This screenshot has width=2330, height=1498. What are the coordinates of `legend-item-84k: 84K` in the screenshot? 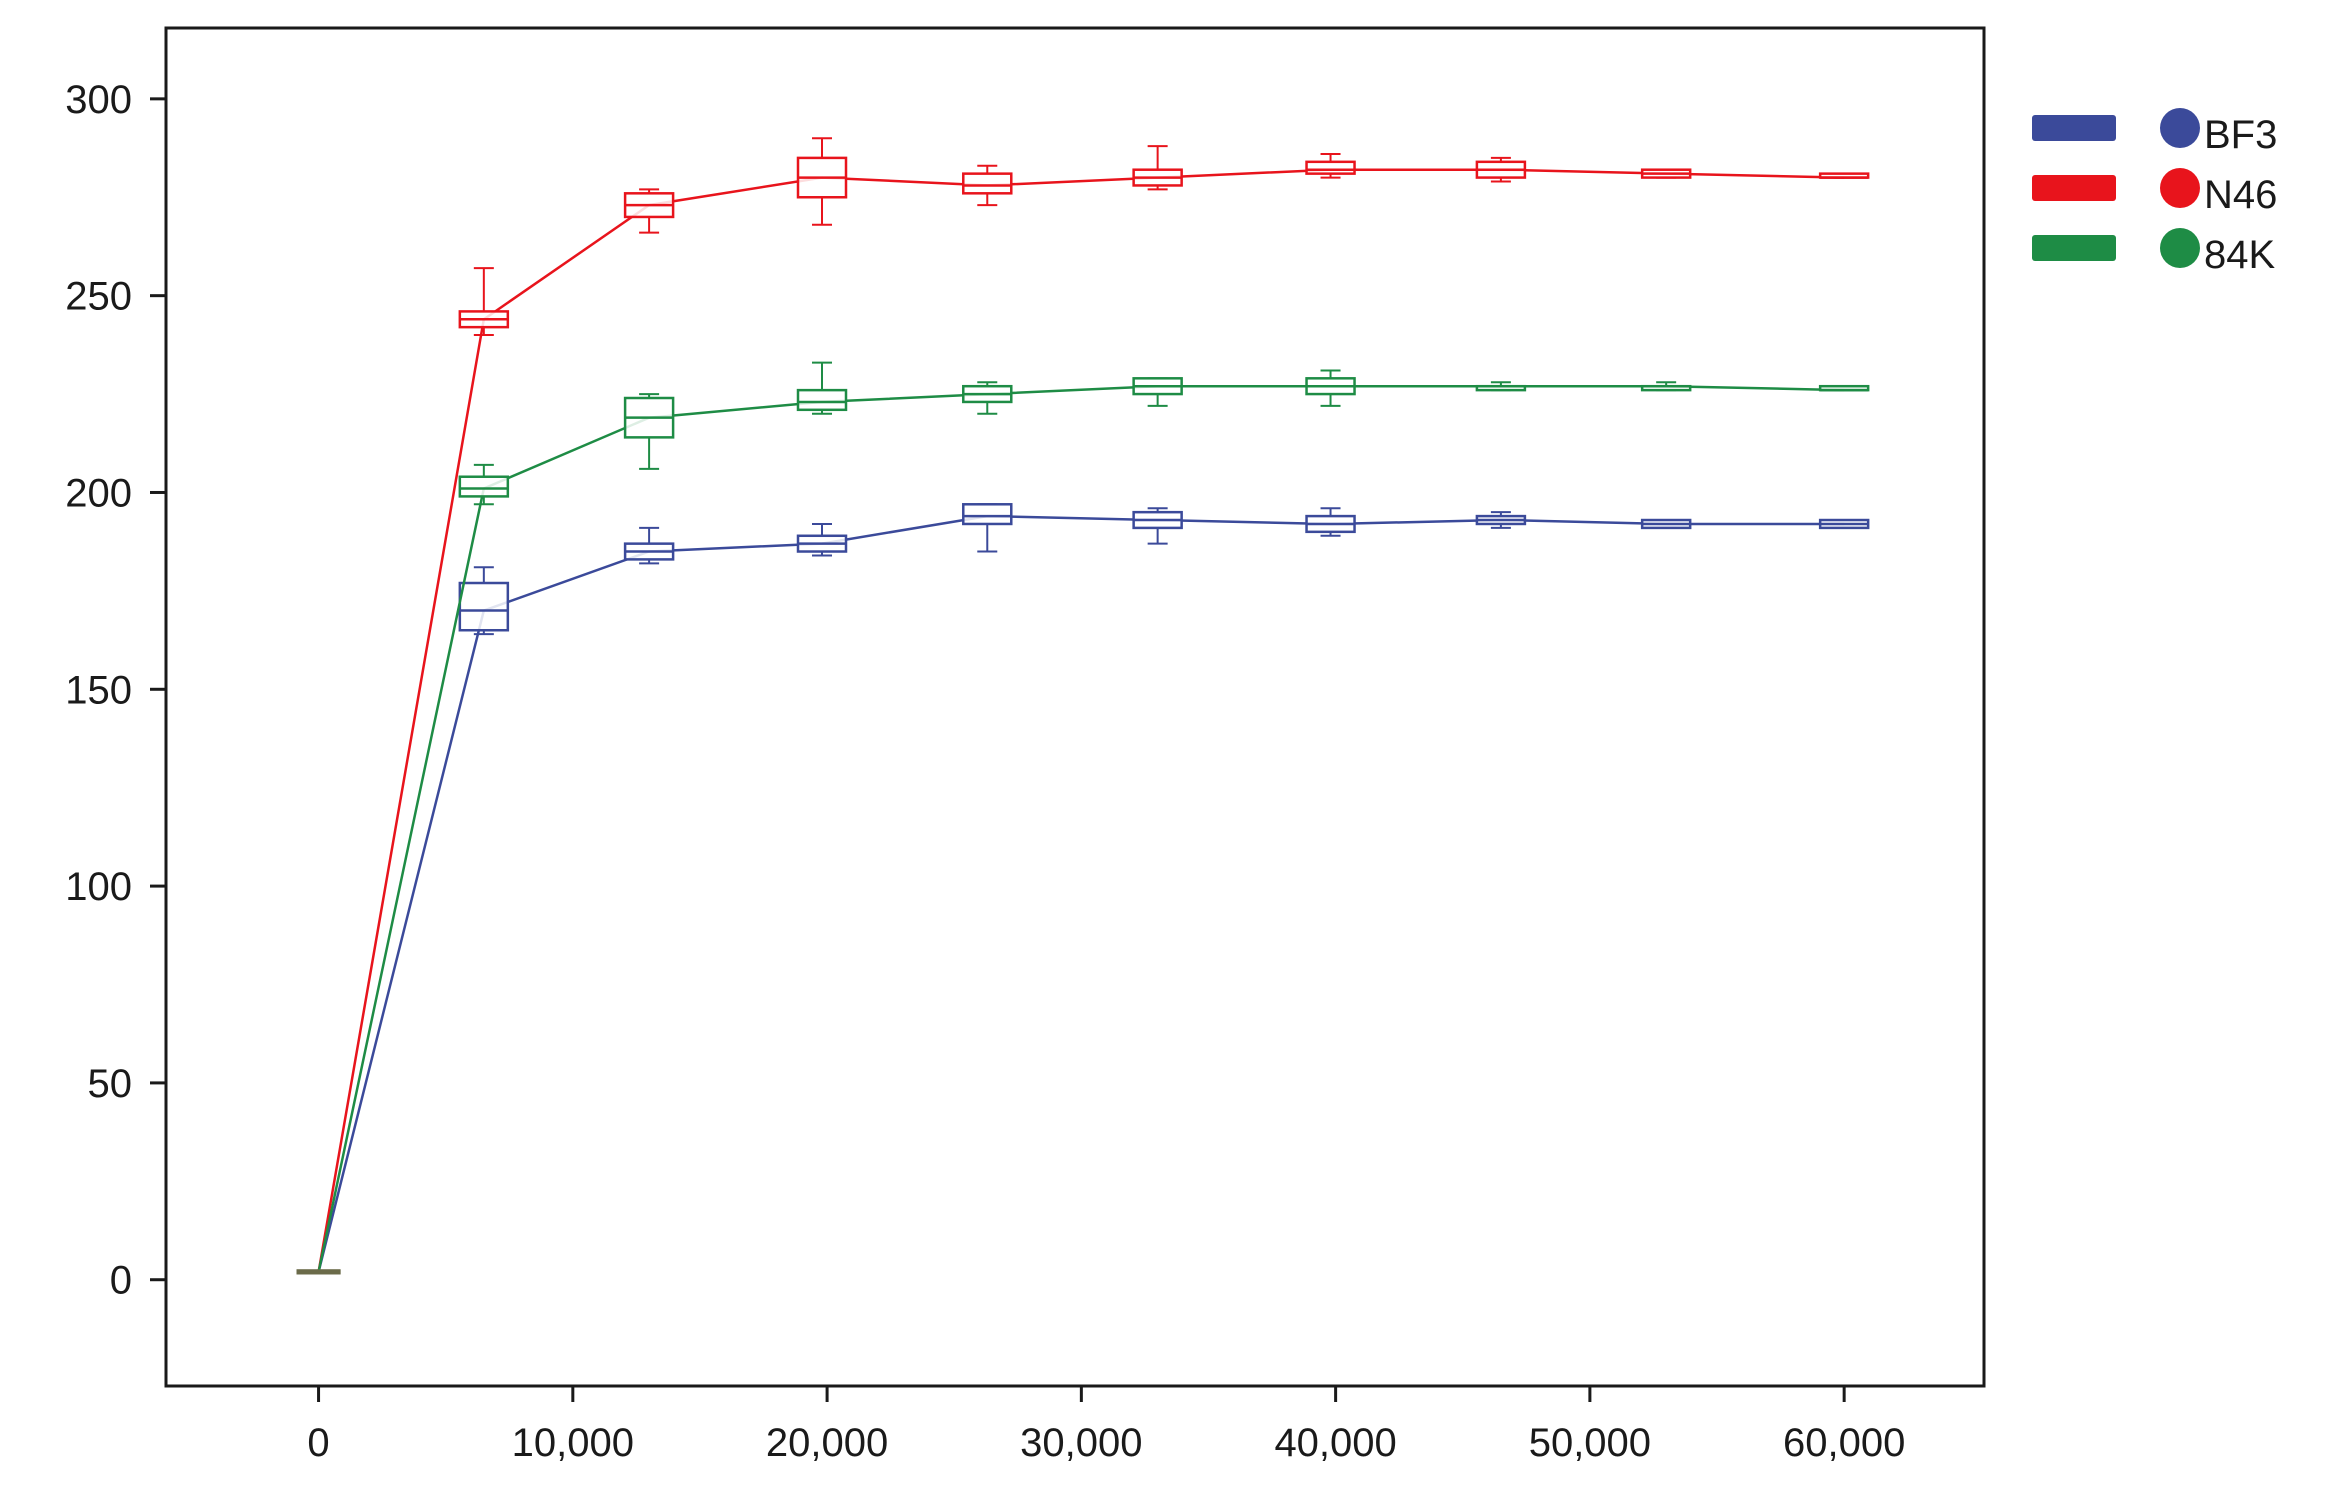 It's located at (2153, 252).